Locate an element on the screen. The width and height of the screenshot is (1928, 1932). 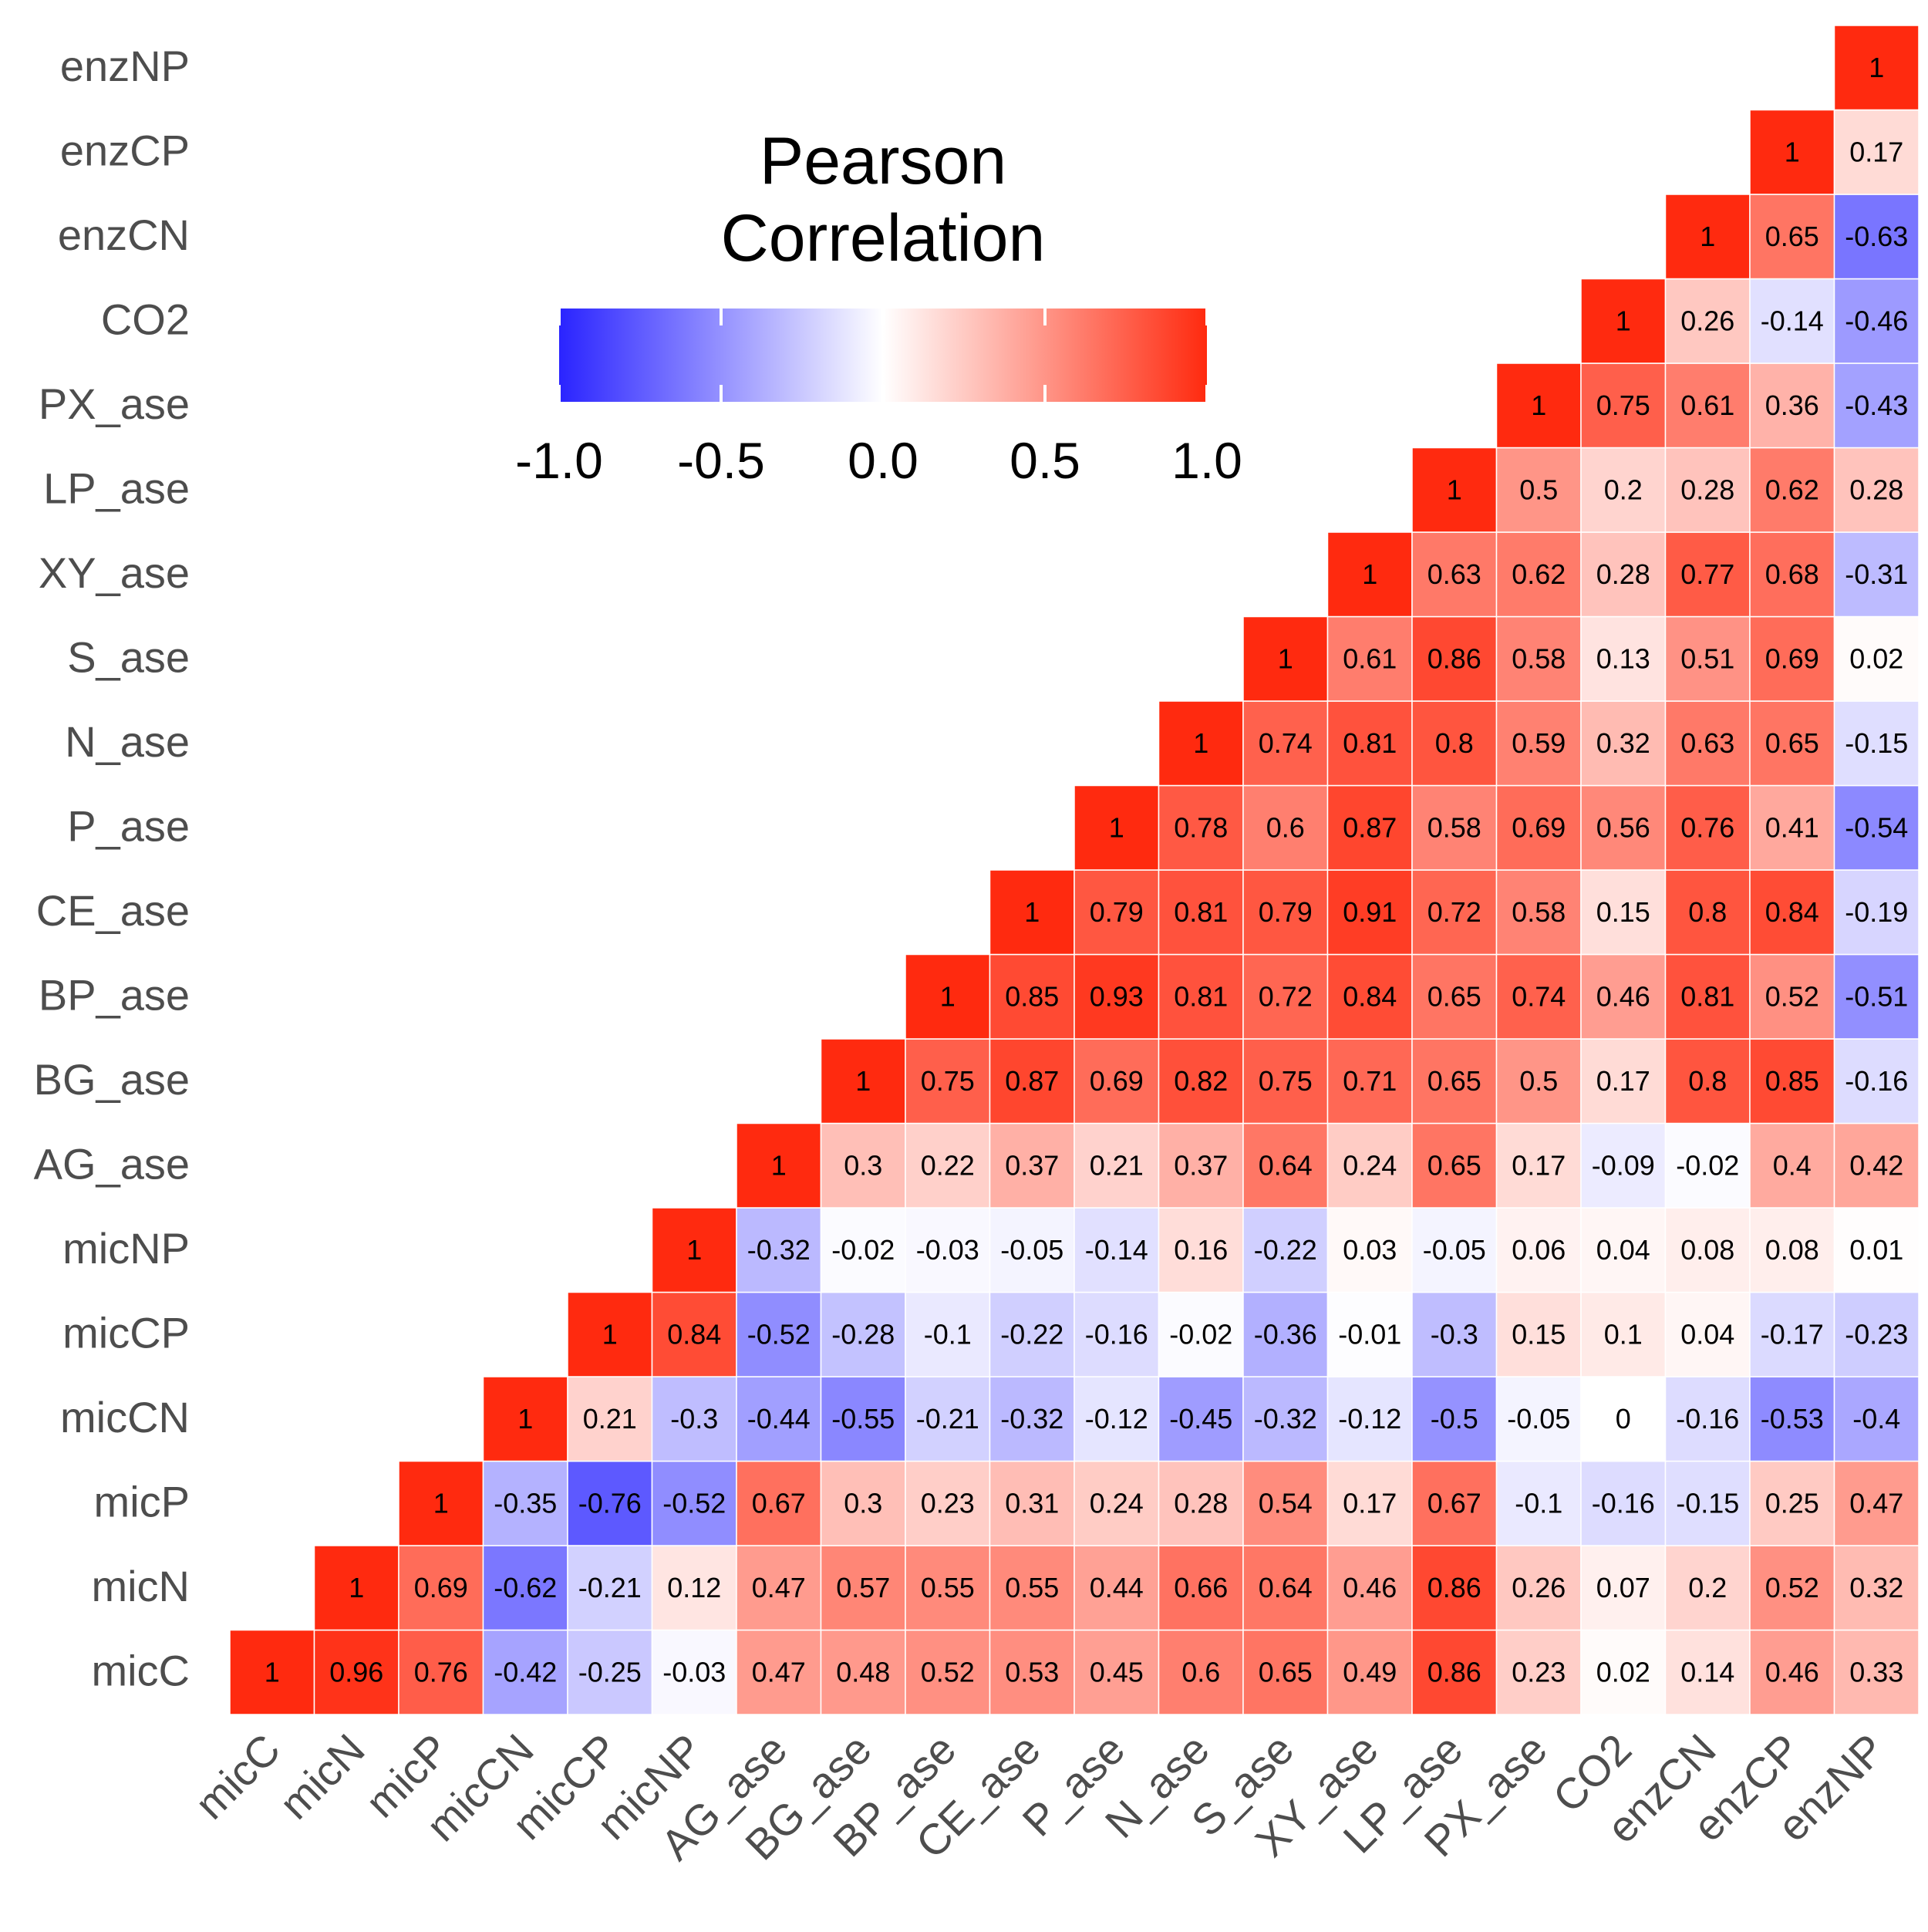
cell-value-label: 0.03 is located at coordinates (1370, 1250).